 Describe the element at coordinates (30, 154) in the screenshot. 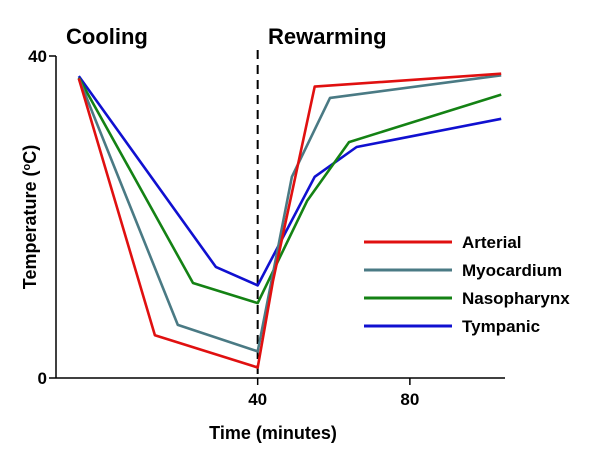

I see `y-axis-title-unit: C)` at that location.